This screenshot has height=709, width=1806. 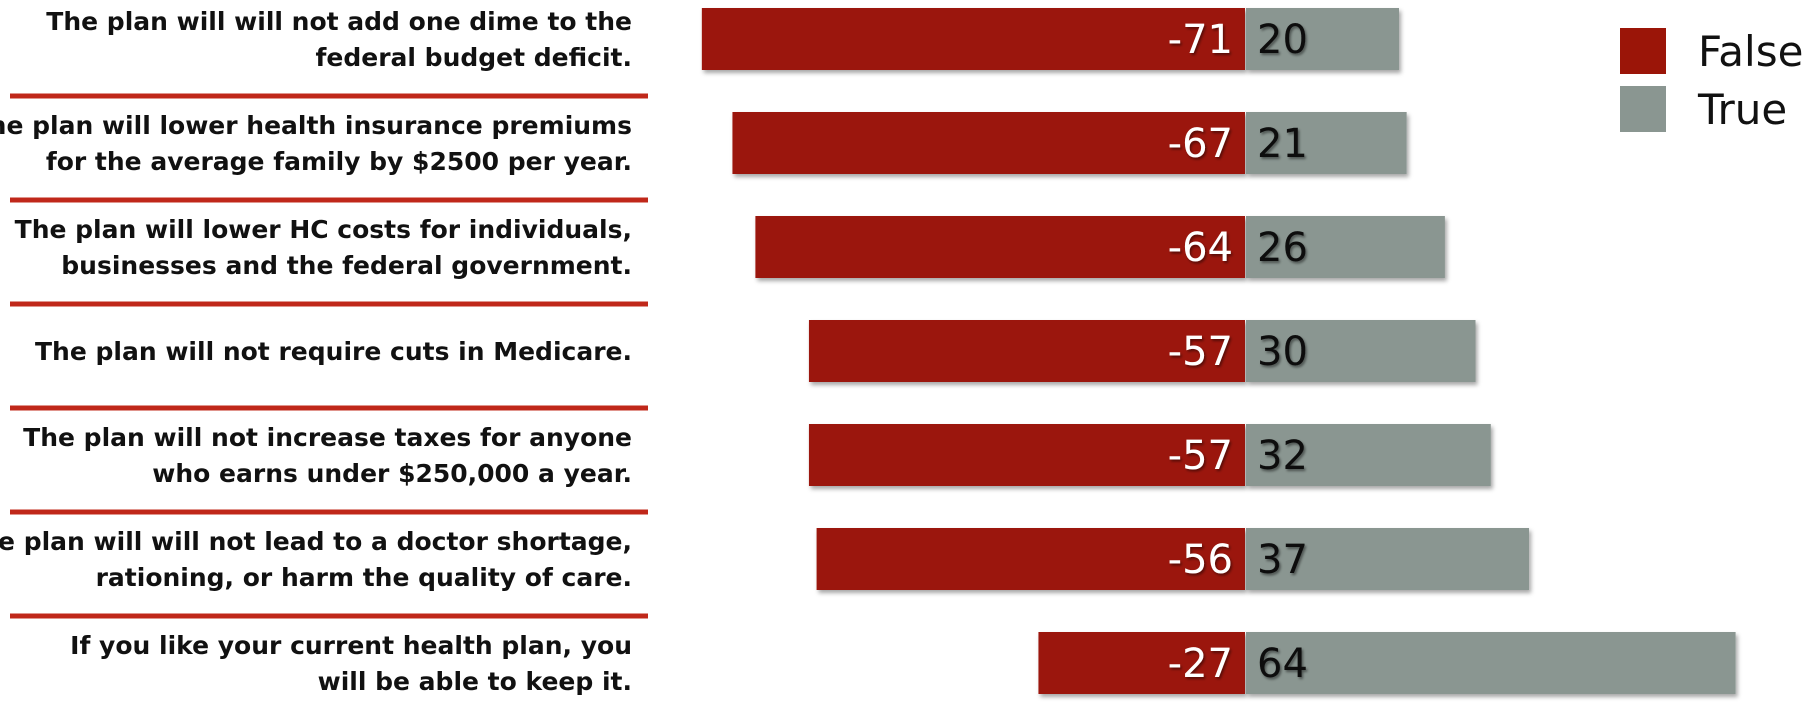 What do you see at coordinates (474, 57) in the screenshot?
I see `category-label: federal budget deficit.` at bounding box center [474, 57].